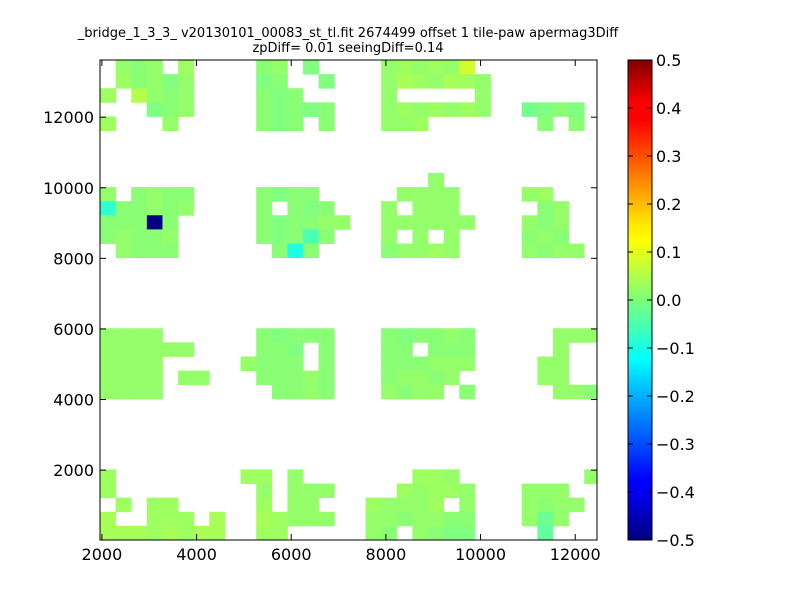 This screenshot has width=800, height=600. I want to click on chart-title-line-2: zpDiff= 0.01 seeingDiff=0.14, so click(347, 48).